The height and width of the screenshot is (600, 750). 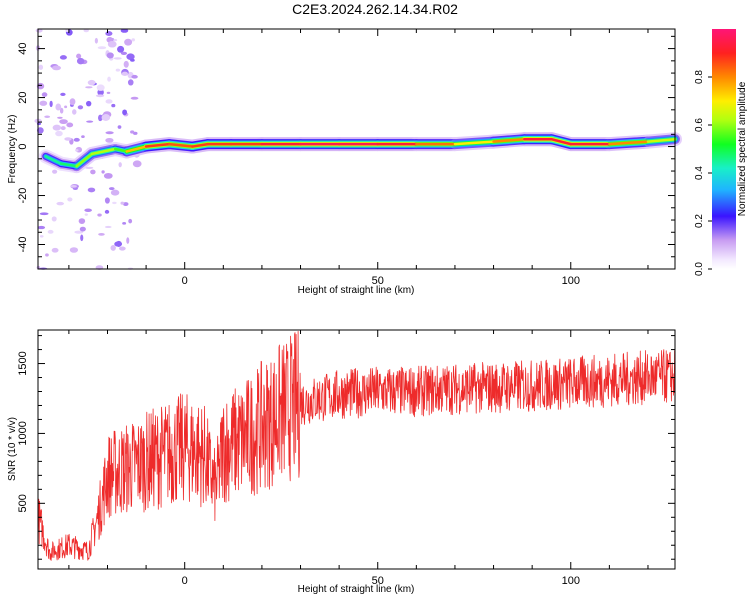 What do you see at coordinates (699, 173) in the screenshot?
I see `colorbar-tick-label: 0.4` at bounding box center [699, 173].